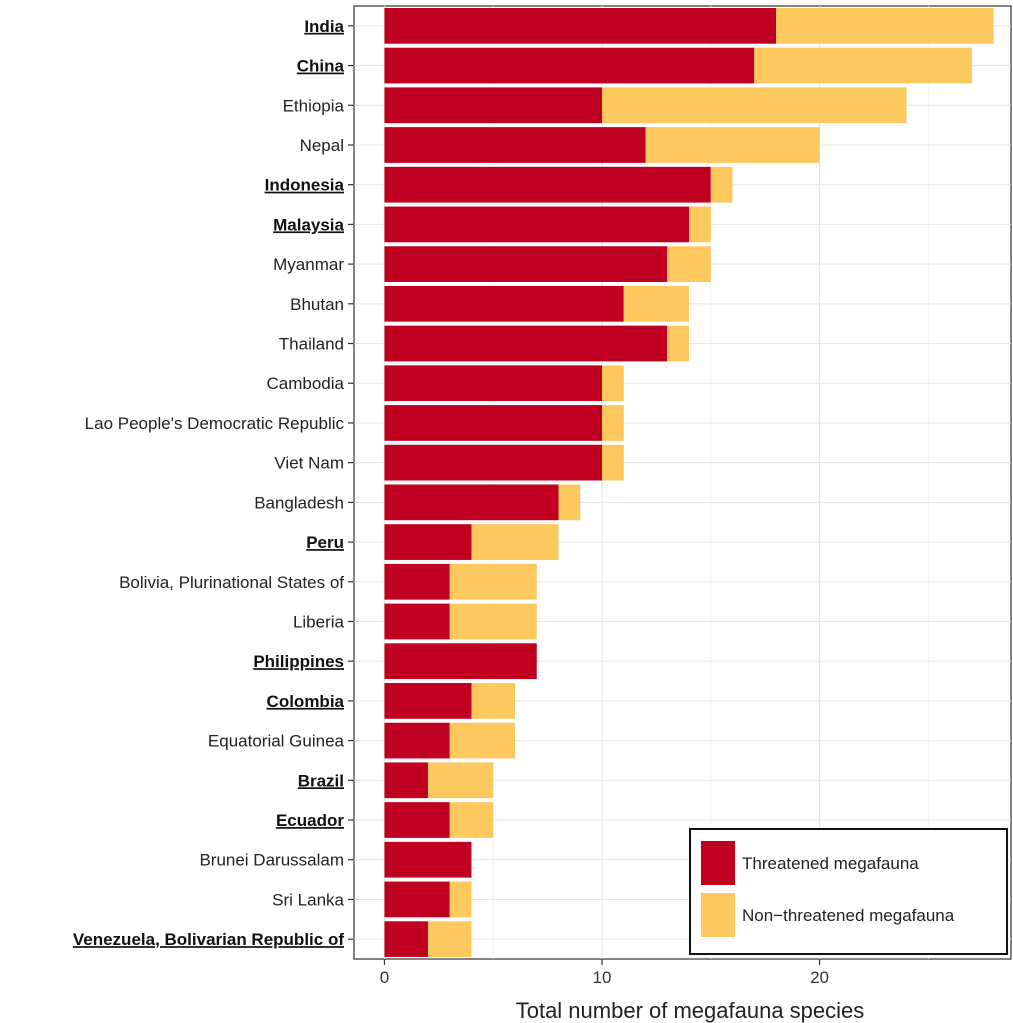 The width and height of the screenshot is (1013, 1023). Describe the element at coordinates (321, 66) in the screenshot. I see `country-label: China` at that location.